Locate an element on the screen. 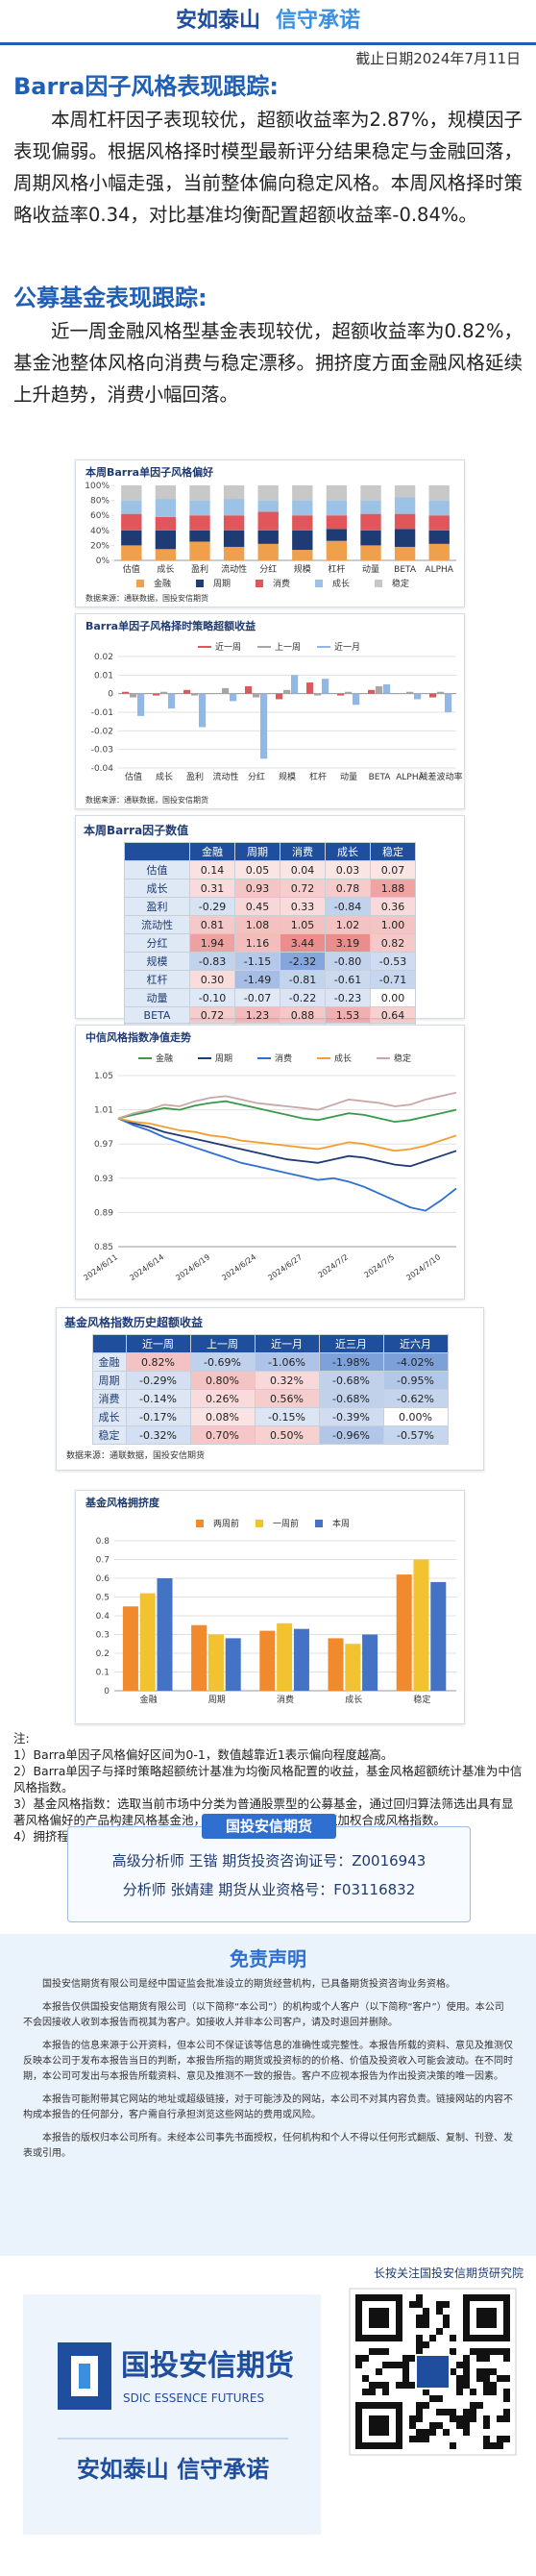  y-tick-label: -0.02 is located at coordinates (102, 732).